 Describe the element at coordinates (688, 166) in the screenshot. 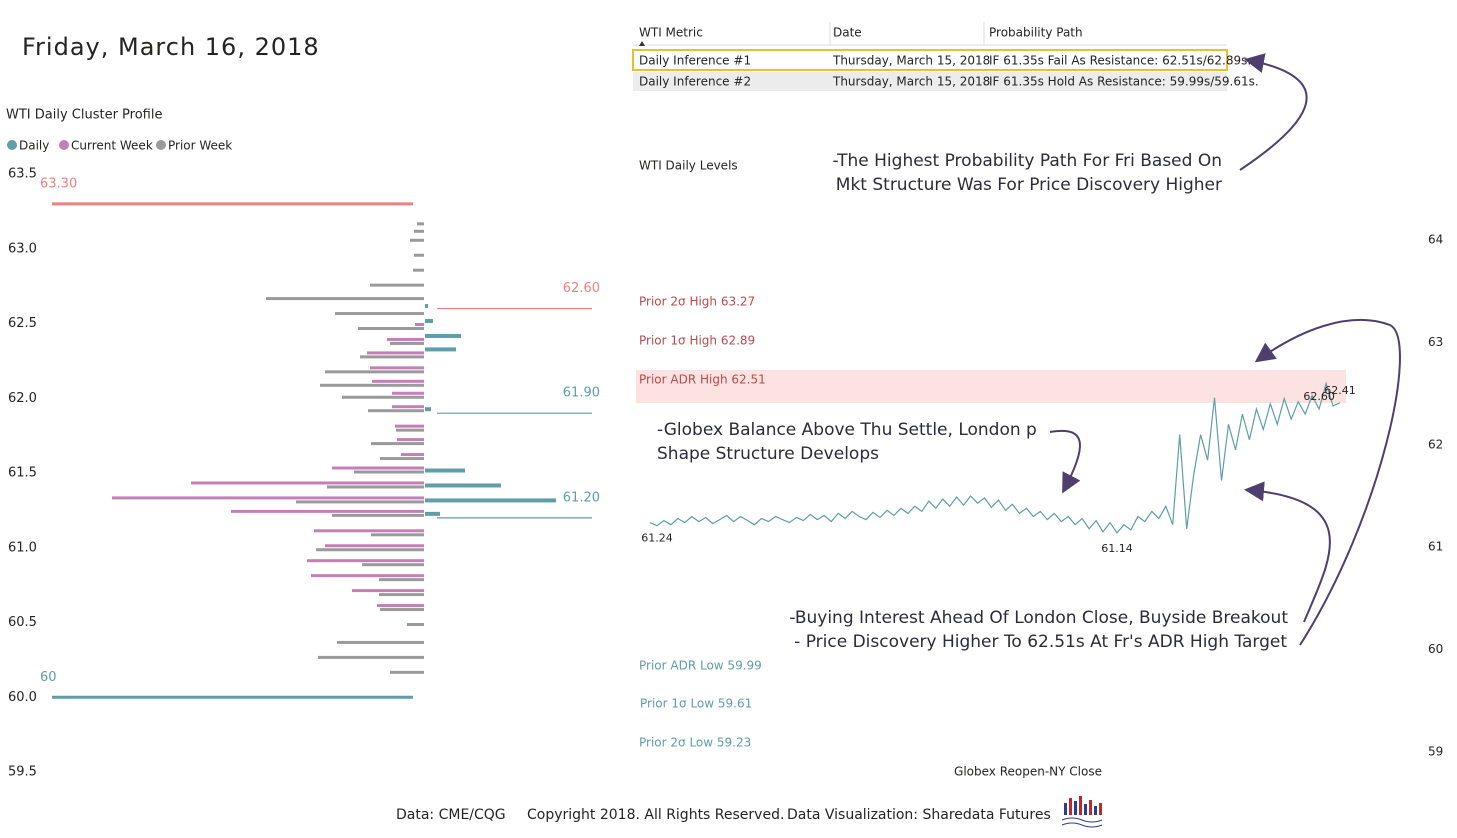

I see `chart-title: WTI Daily Levels` at that location.